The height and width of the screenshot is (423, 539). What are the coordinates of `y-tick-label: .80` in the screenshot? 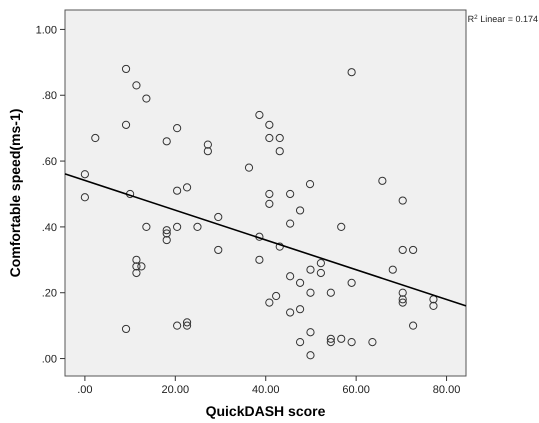 It's located at (49, 96).